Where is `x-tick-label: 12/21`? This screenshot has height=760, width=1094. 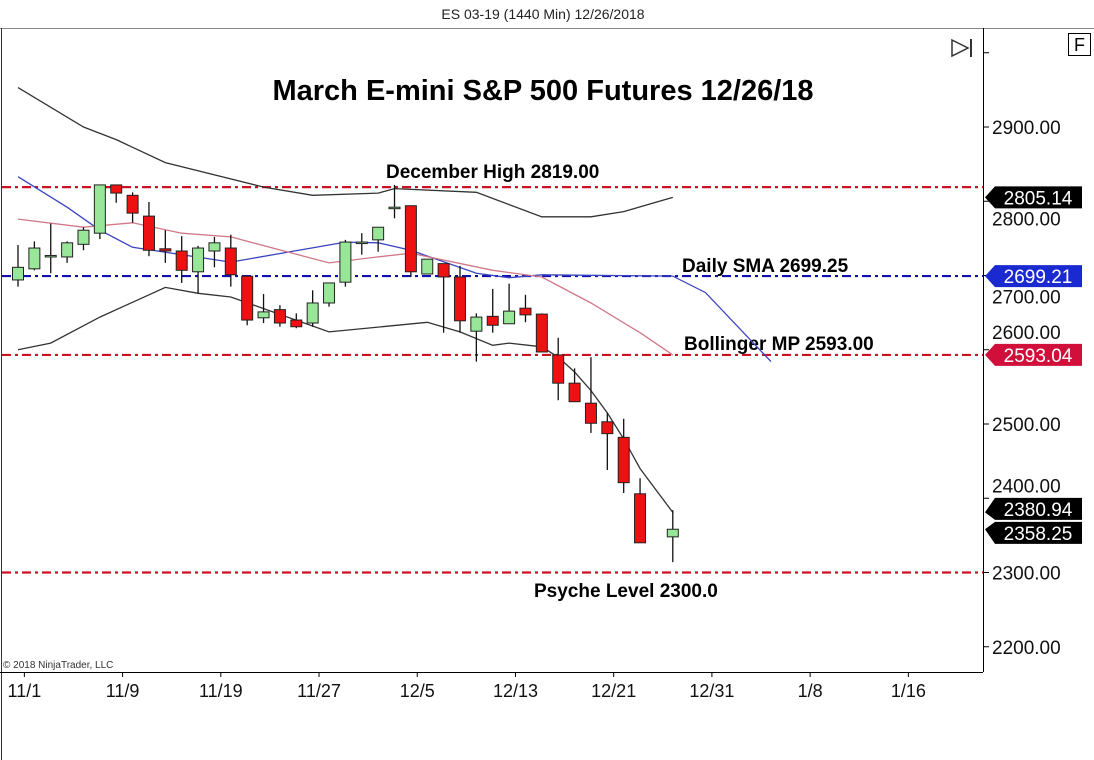 x-tick-label: 12/21 is located at coordinates (613, 691).